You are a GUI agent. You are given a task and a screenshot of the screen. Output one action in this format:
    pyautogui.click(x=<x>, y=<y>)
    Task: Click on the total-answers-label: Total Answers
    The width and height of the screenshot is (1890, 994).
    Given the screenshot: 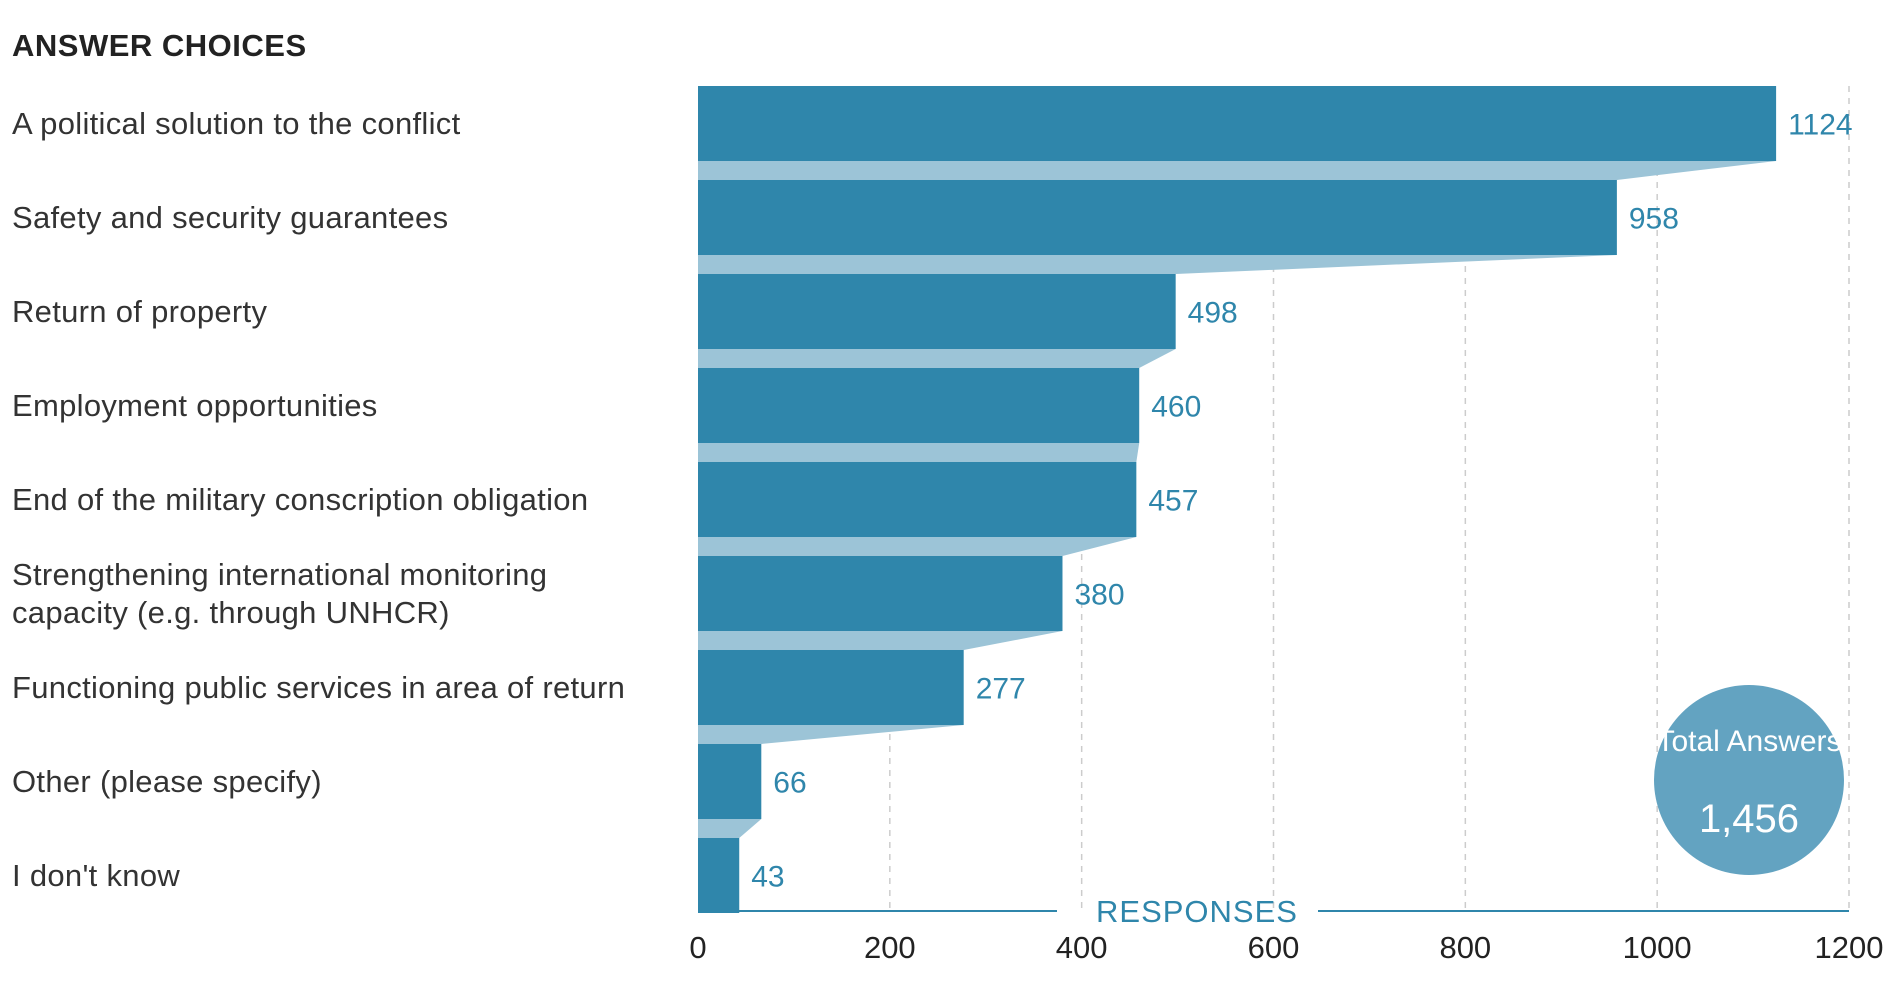 What is the action you would take?
    pyautogui.click(x=1749, y=741)
    